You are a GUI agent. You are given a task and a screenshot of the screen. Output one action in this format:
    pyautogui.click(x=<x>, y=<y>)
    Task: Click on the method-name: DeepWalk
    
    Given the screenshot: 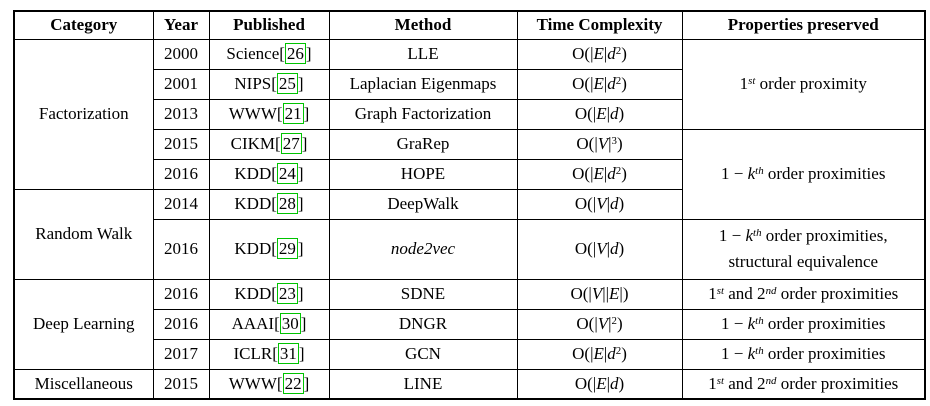 What is the action you would take?
    pyautogui.click(x=423, y=203)
    